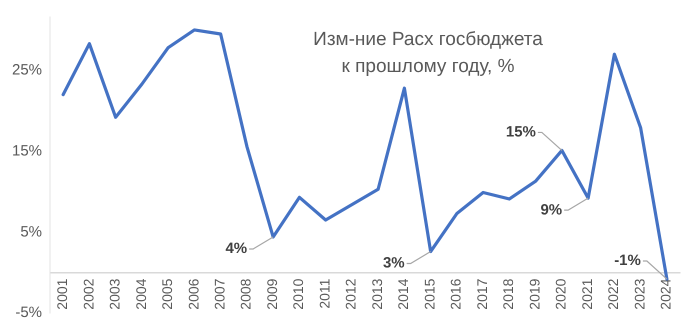 Image resolution: width=696 pixels, height=330 pixels. Describe the element at coordinates (627, 261) in the screenshot. I see `data-label: -1%` at that location.